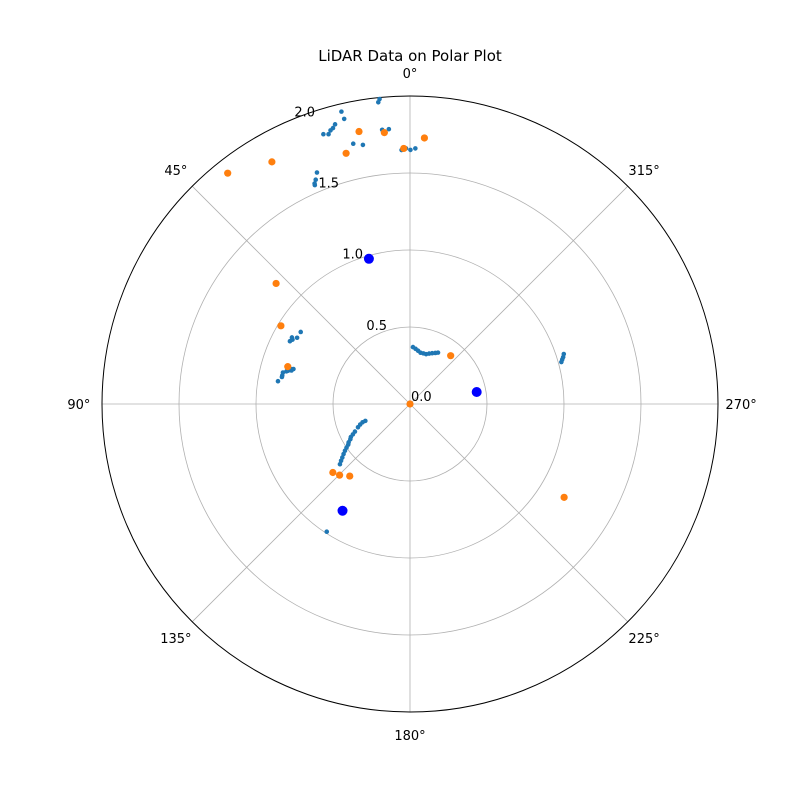 The height and width of the screenshot is (800, 800). What do you see at coordinates (175, 171) in the screenshot?
I see `theta-tick-label: 45°` at bounding box center [175, 171].